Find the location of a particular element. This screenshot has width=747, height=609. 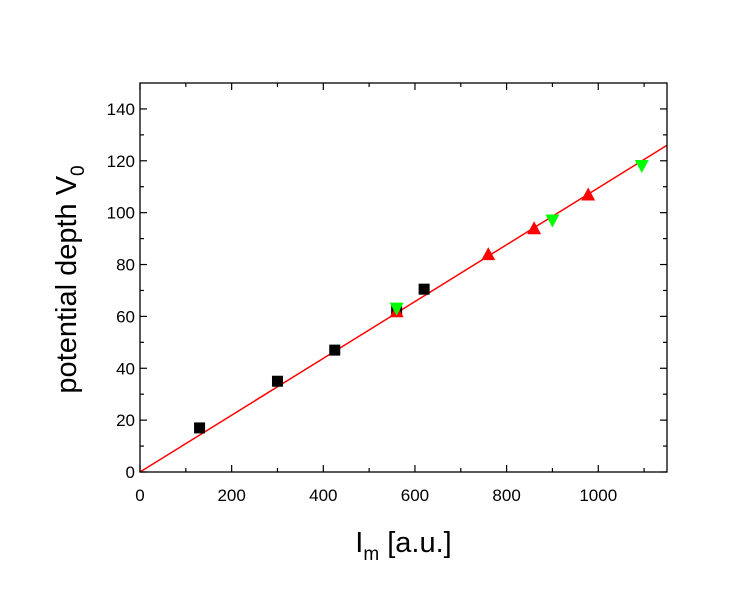

y-axis-title-subscript: 0 is located at coordinates (78, 170).